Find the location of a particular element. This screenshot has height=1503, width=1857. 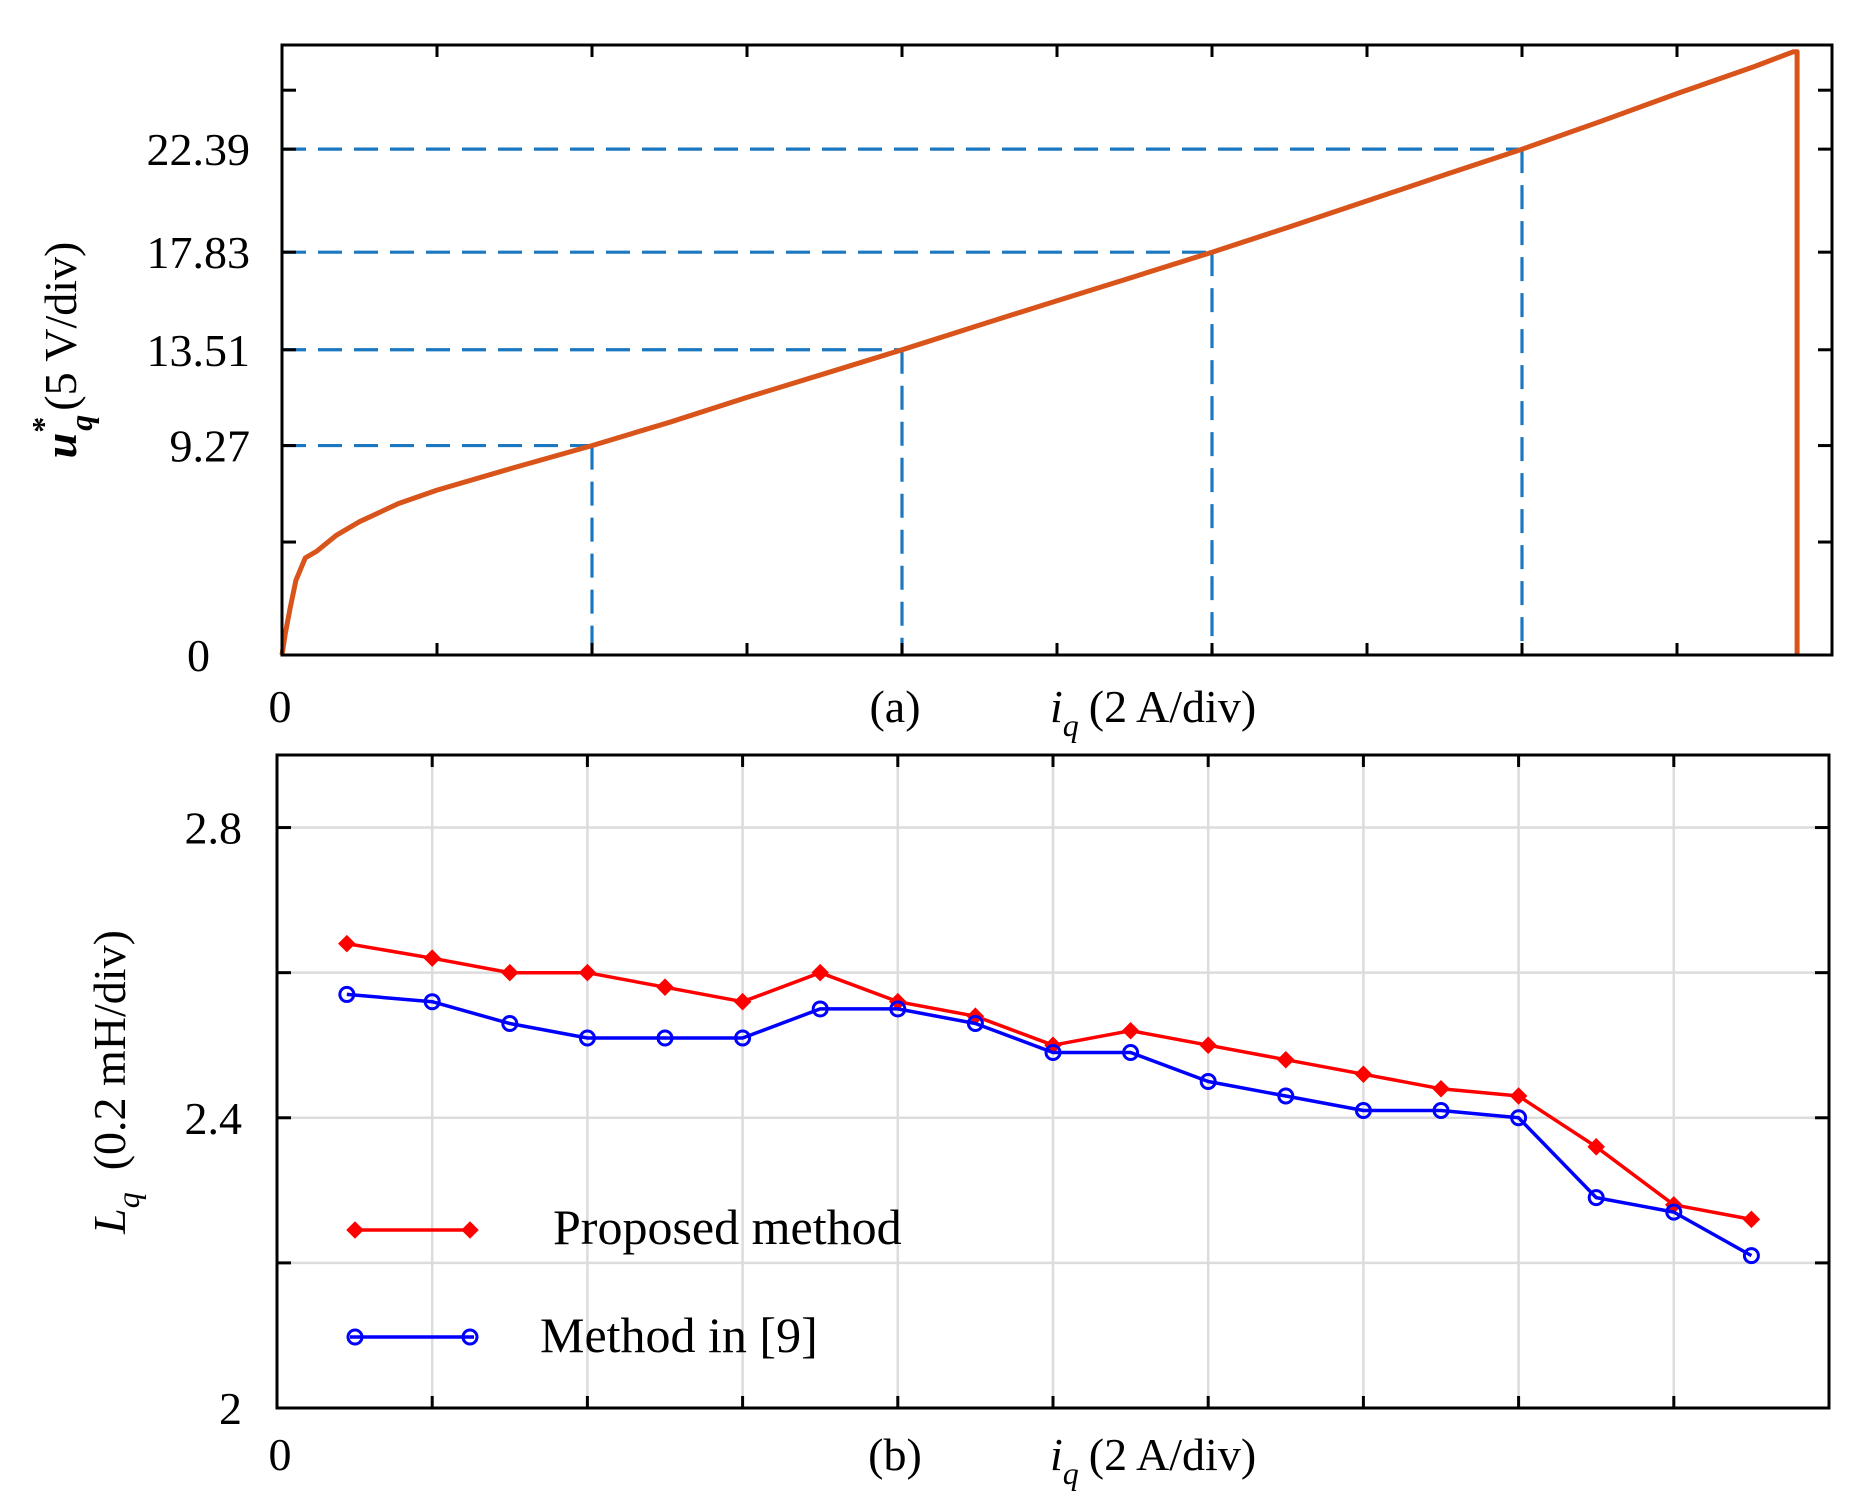

legend-item-method9: Method in [9] is located at coordinates (582, 1335).